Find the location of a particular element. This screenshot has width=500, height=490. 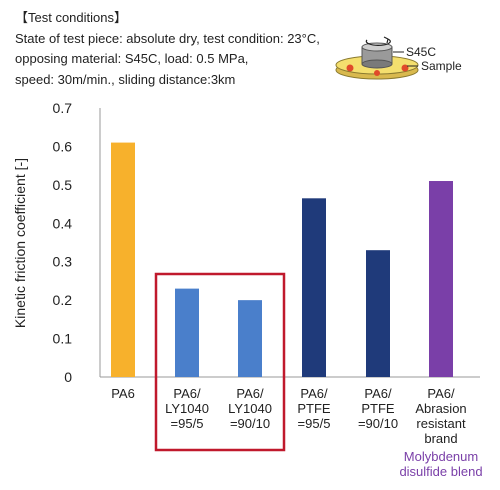

highlight-box is located at coordinates (220, 362).